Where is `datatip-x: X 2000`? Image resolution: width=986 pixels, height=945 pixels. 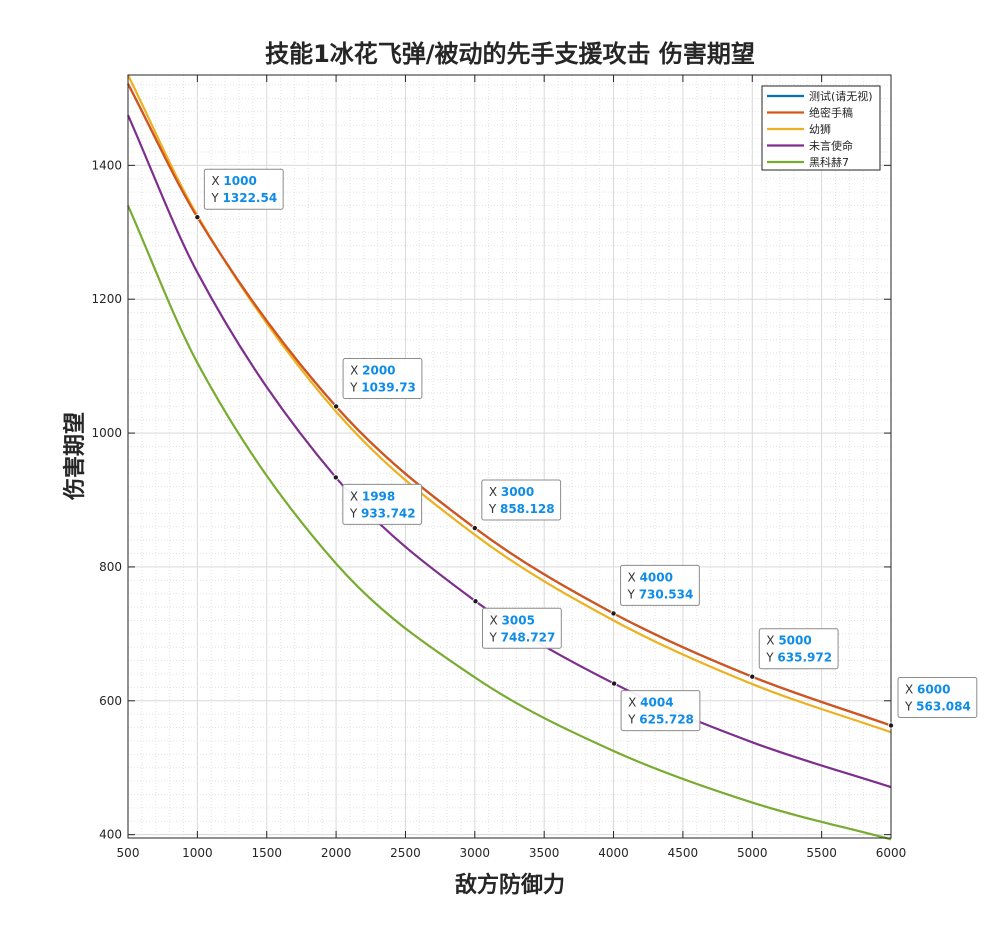 datatip-x: X 2000 is located at coordinates (372, 370).